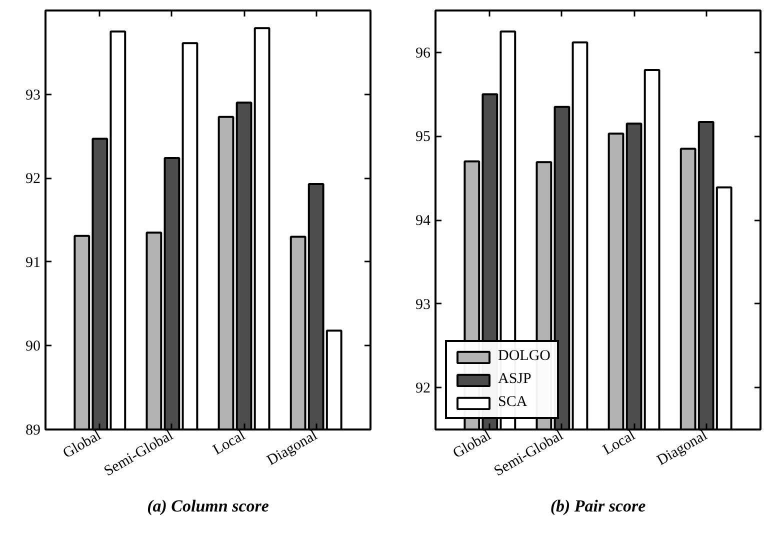  Describe the element at coordinates (423, 221) in the screenshot. I see `y-tick-label: 94` at that location.